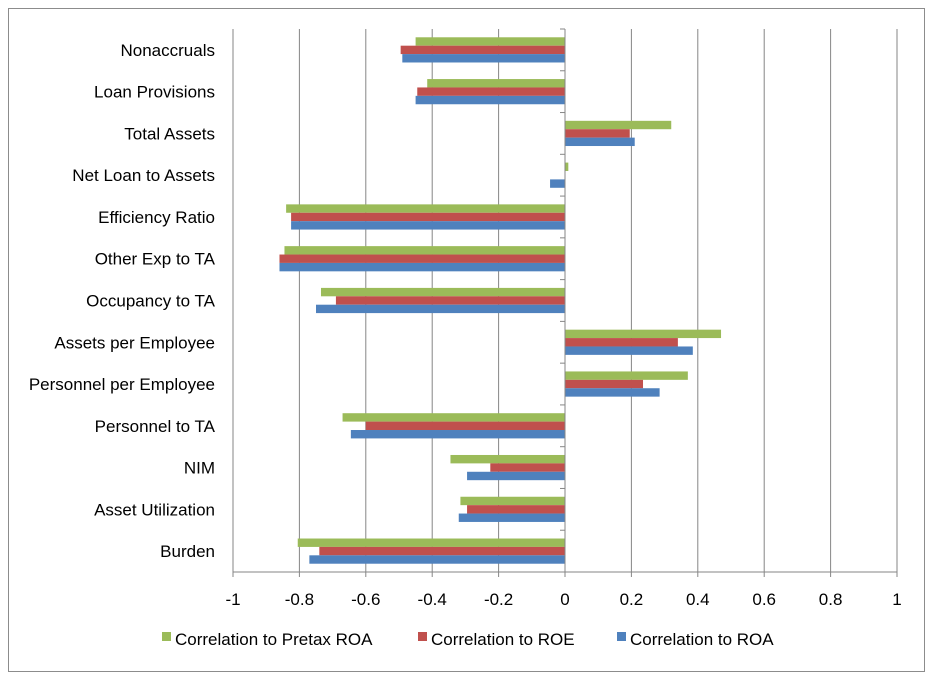 This screenshot has height=682, width=933. Describe the element at coordinates (199, 468) in the screenshot. I see `category-label: NIM` at that location.